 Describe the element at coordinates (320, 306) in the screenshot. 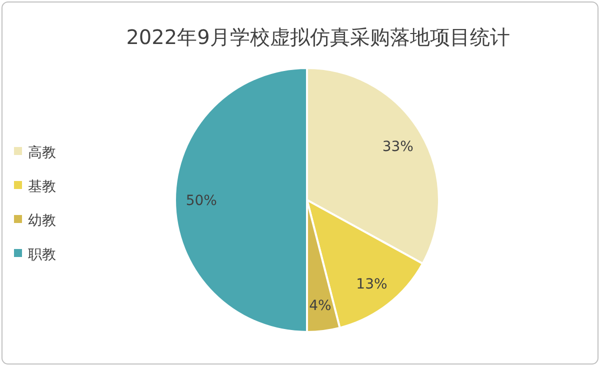

I see `data-label: 4%` at that location.